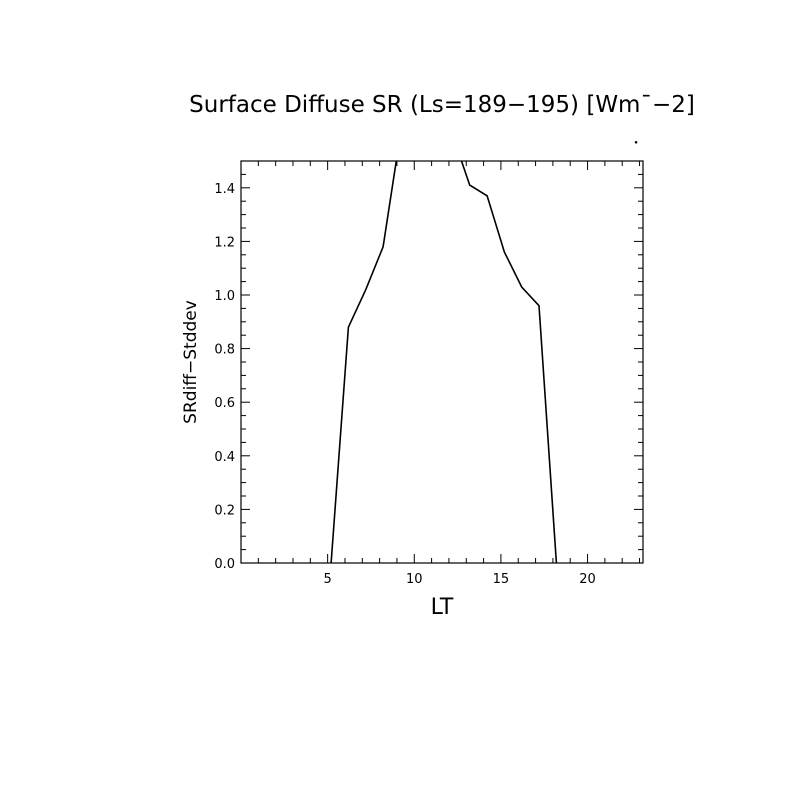  I want to click on y-axis-label: SRdiff−Stddev, so click(191, 362).